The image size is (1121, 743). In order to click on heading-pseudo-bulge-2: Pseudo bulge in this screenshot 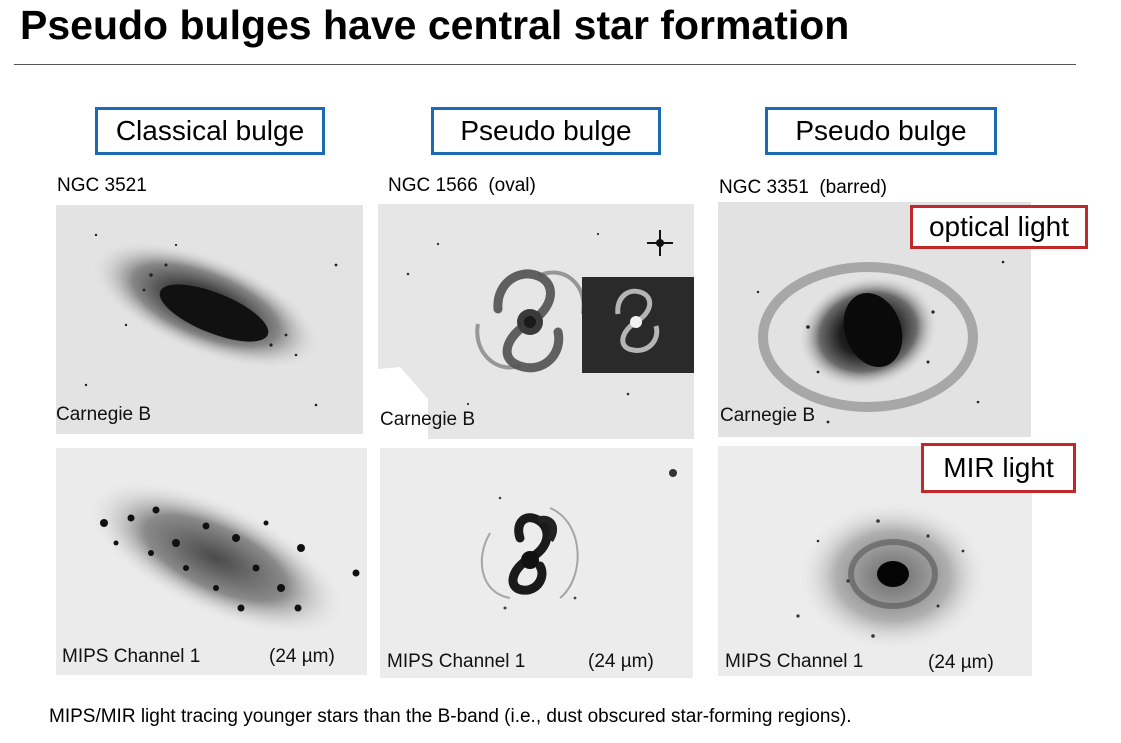, I will do `click(881, 131)`.